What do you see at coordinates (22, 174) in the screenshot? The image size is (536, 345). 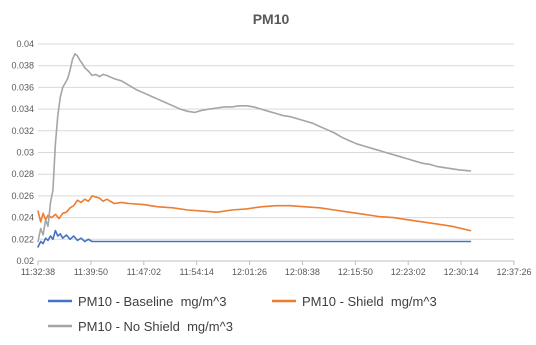 I see `y-tick-label: 0.028` at bounding box center [22, 174].